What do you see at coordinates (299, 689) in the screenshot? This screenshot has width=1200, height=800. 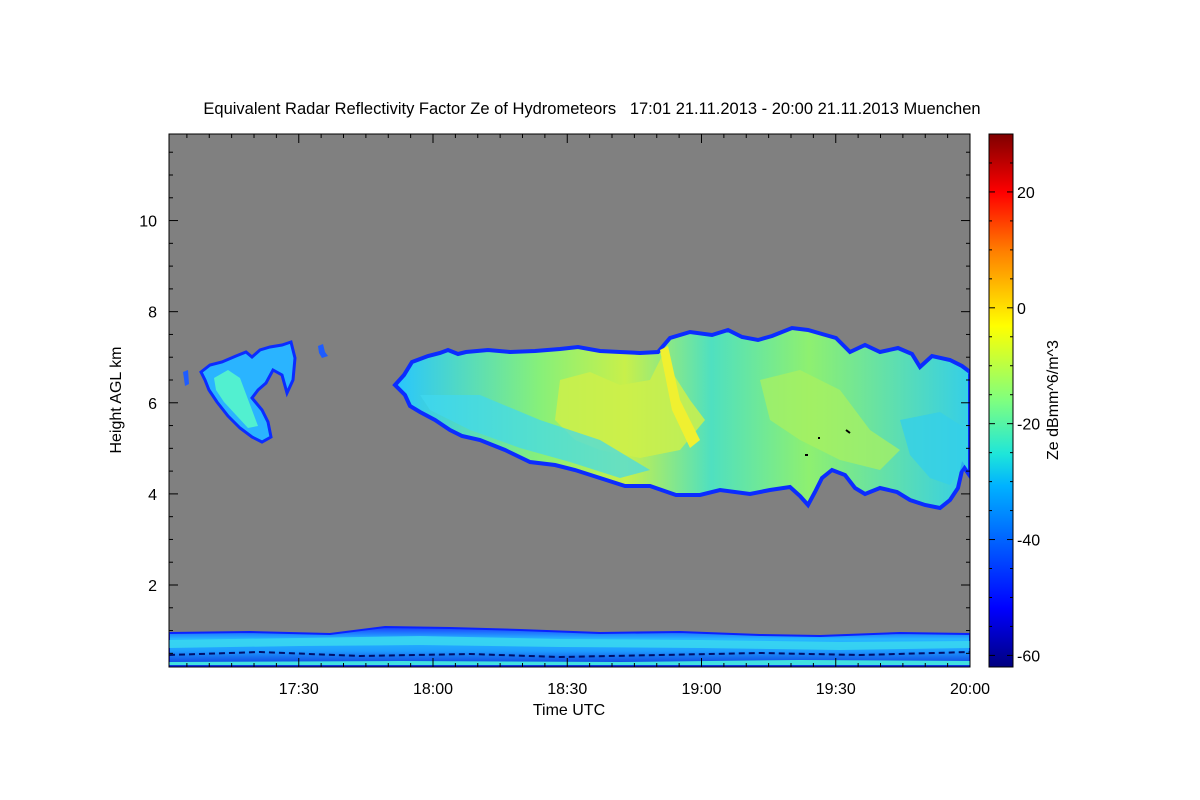 I see `x-tick-label: 17:30` at bounding box center [299, 689].